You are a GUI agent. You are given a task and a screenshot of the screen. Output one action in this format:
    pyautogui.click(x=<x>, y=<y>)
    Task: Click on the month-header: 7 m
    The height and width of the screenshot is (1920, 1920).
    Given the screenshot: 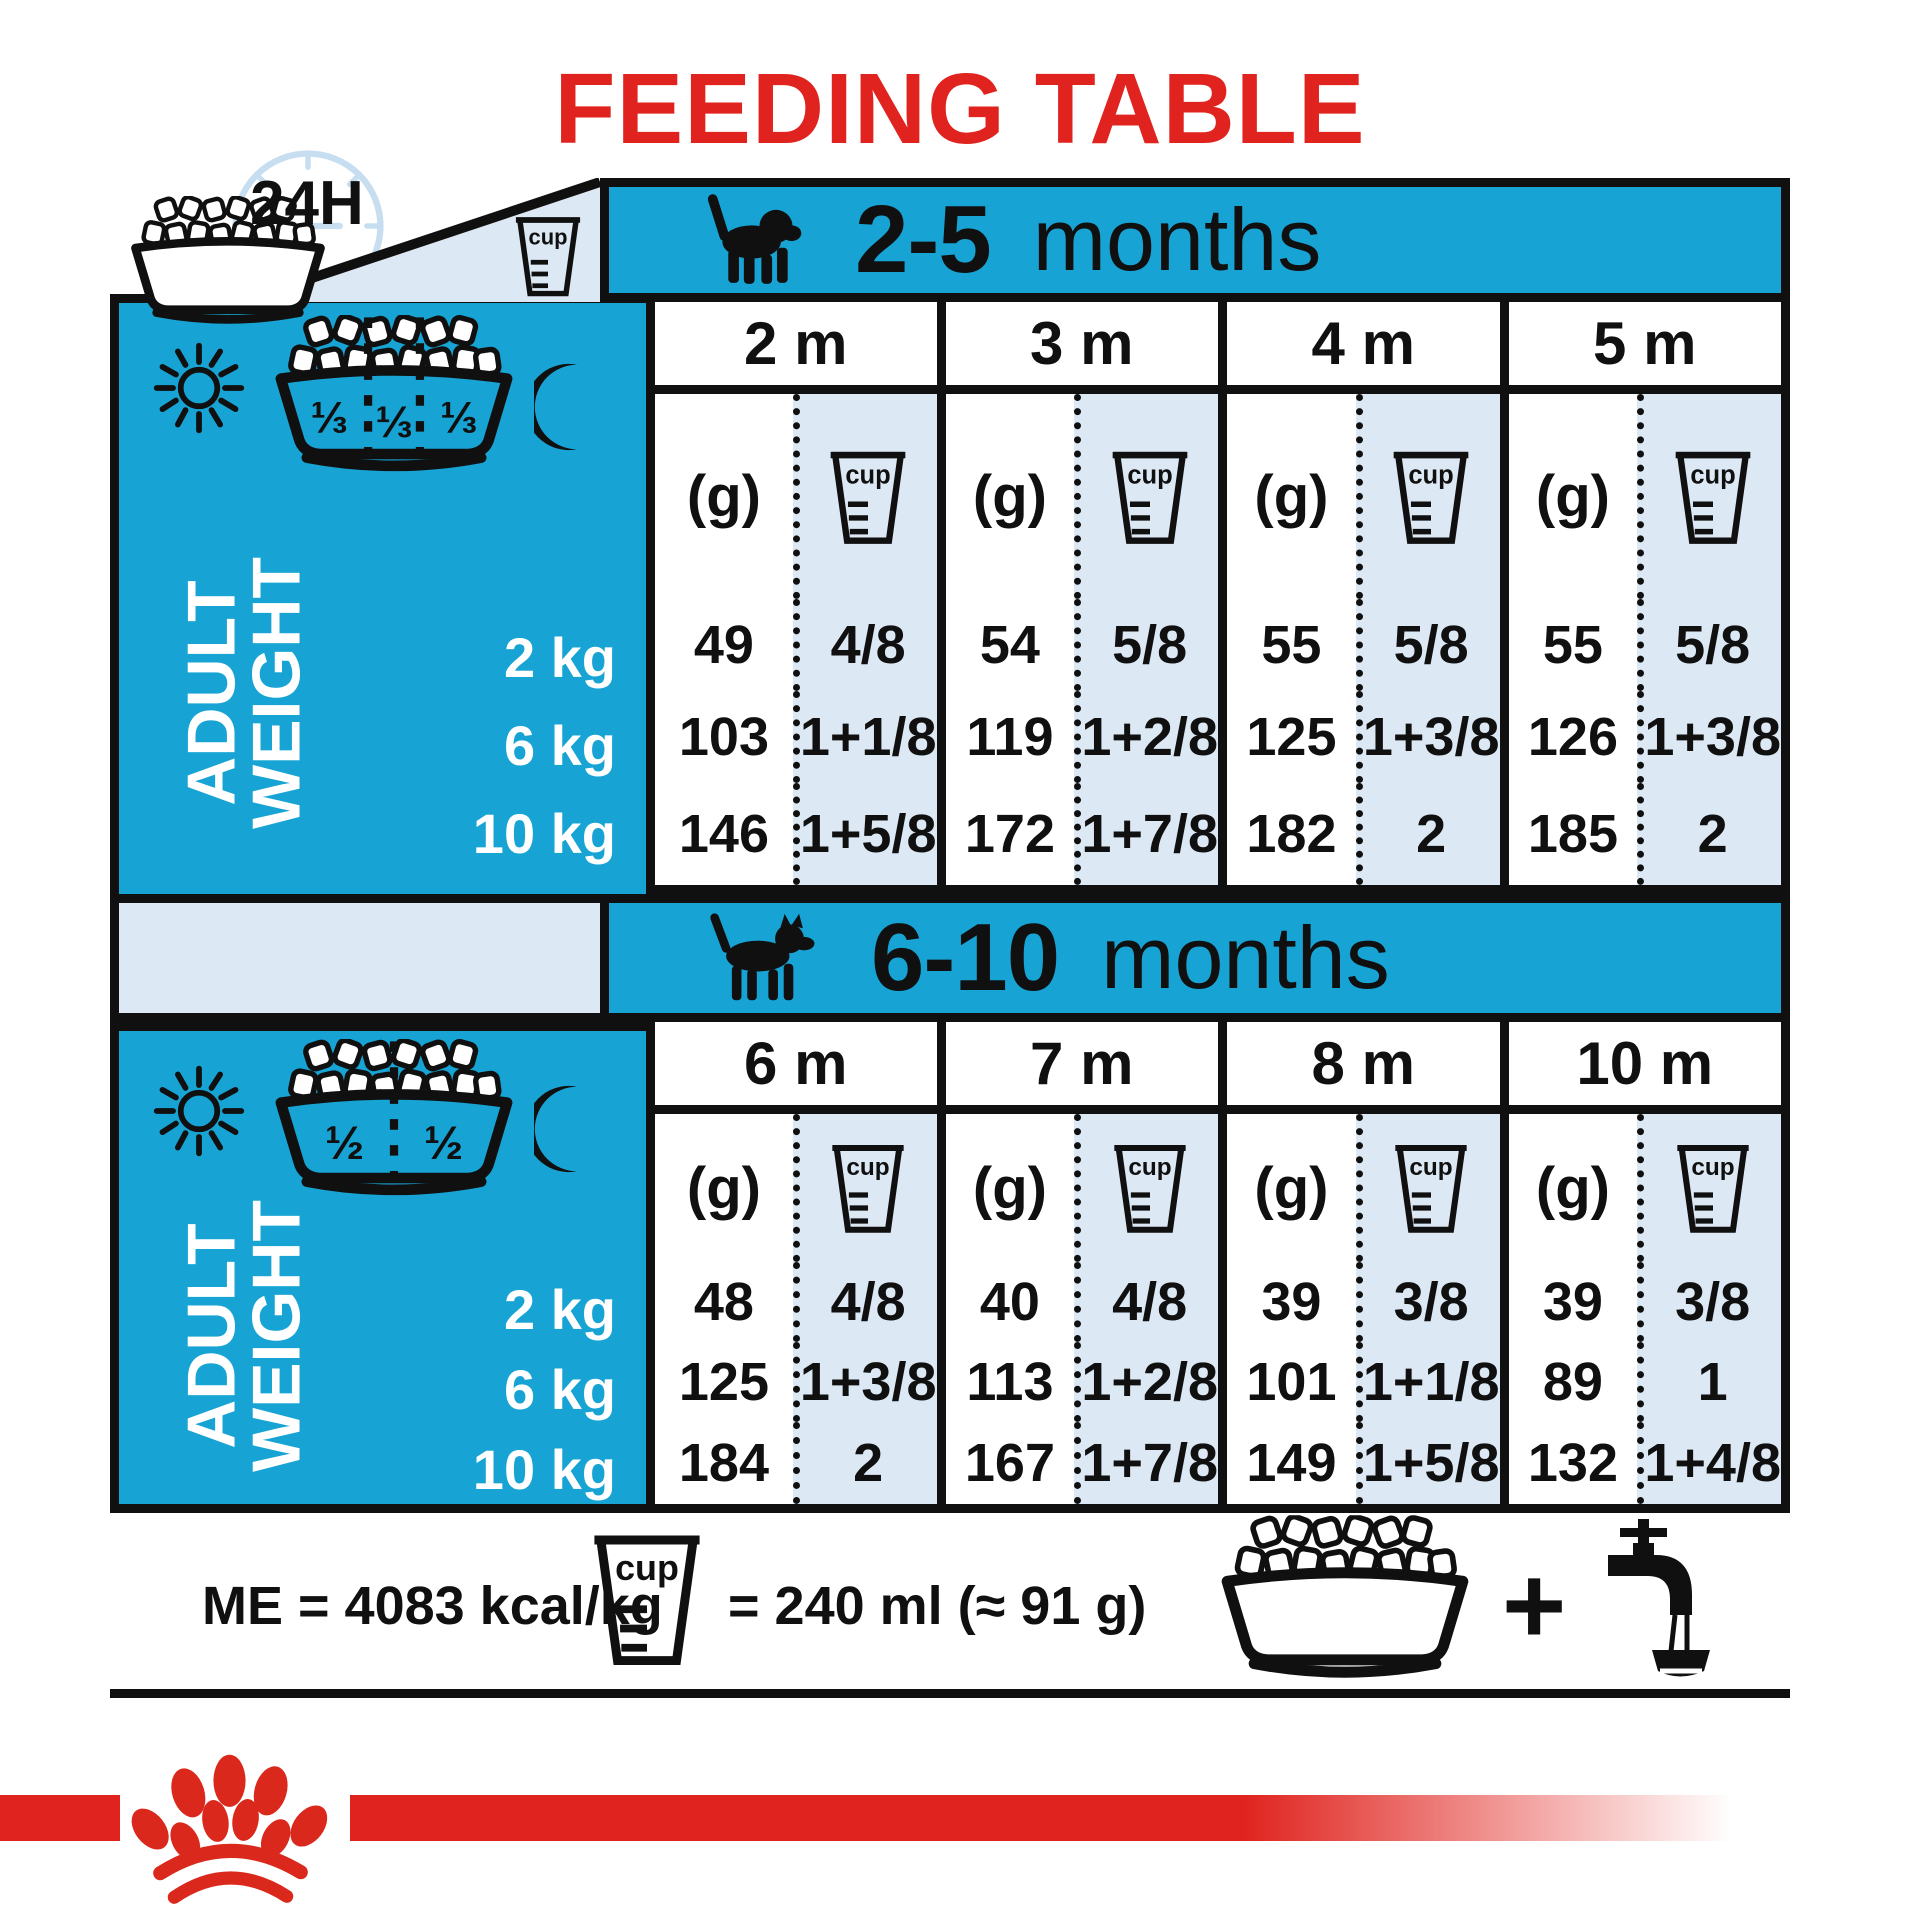 What is the action you would take?
    pyautogui.click(x=1077, y=1063)
    